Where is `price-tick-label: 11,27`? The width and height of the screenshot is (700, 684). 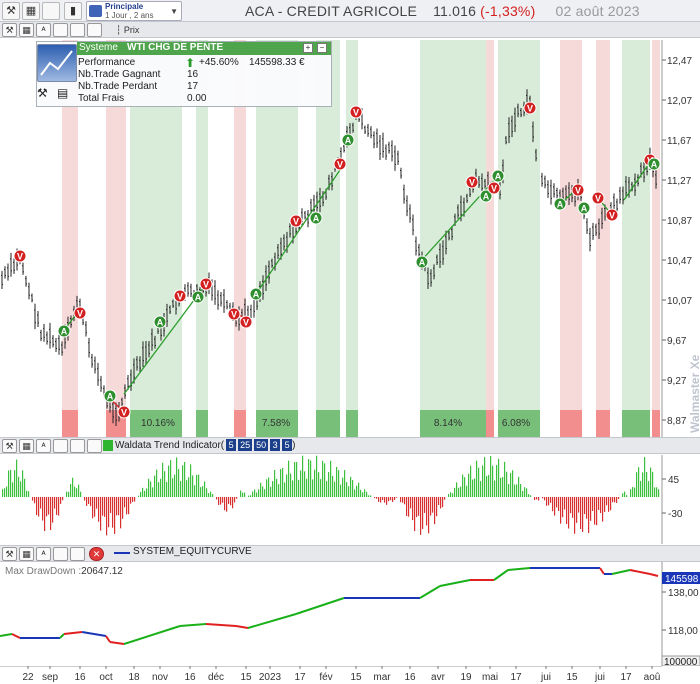
price-tick-label: 11,27 is located at coordinates (679, 181).